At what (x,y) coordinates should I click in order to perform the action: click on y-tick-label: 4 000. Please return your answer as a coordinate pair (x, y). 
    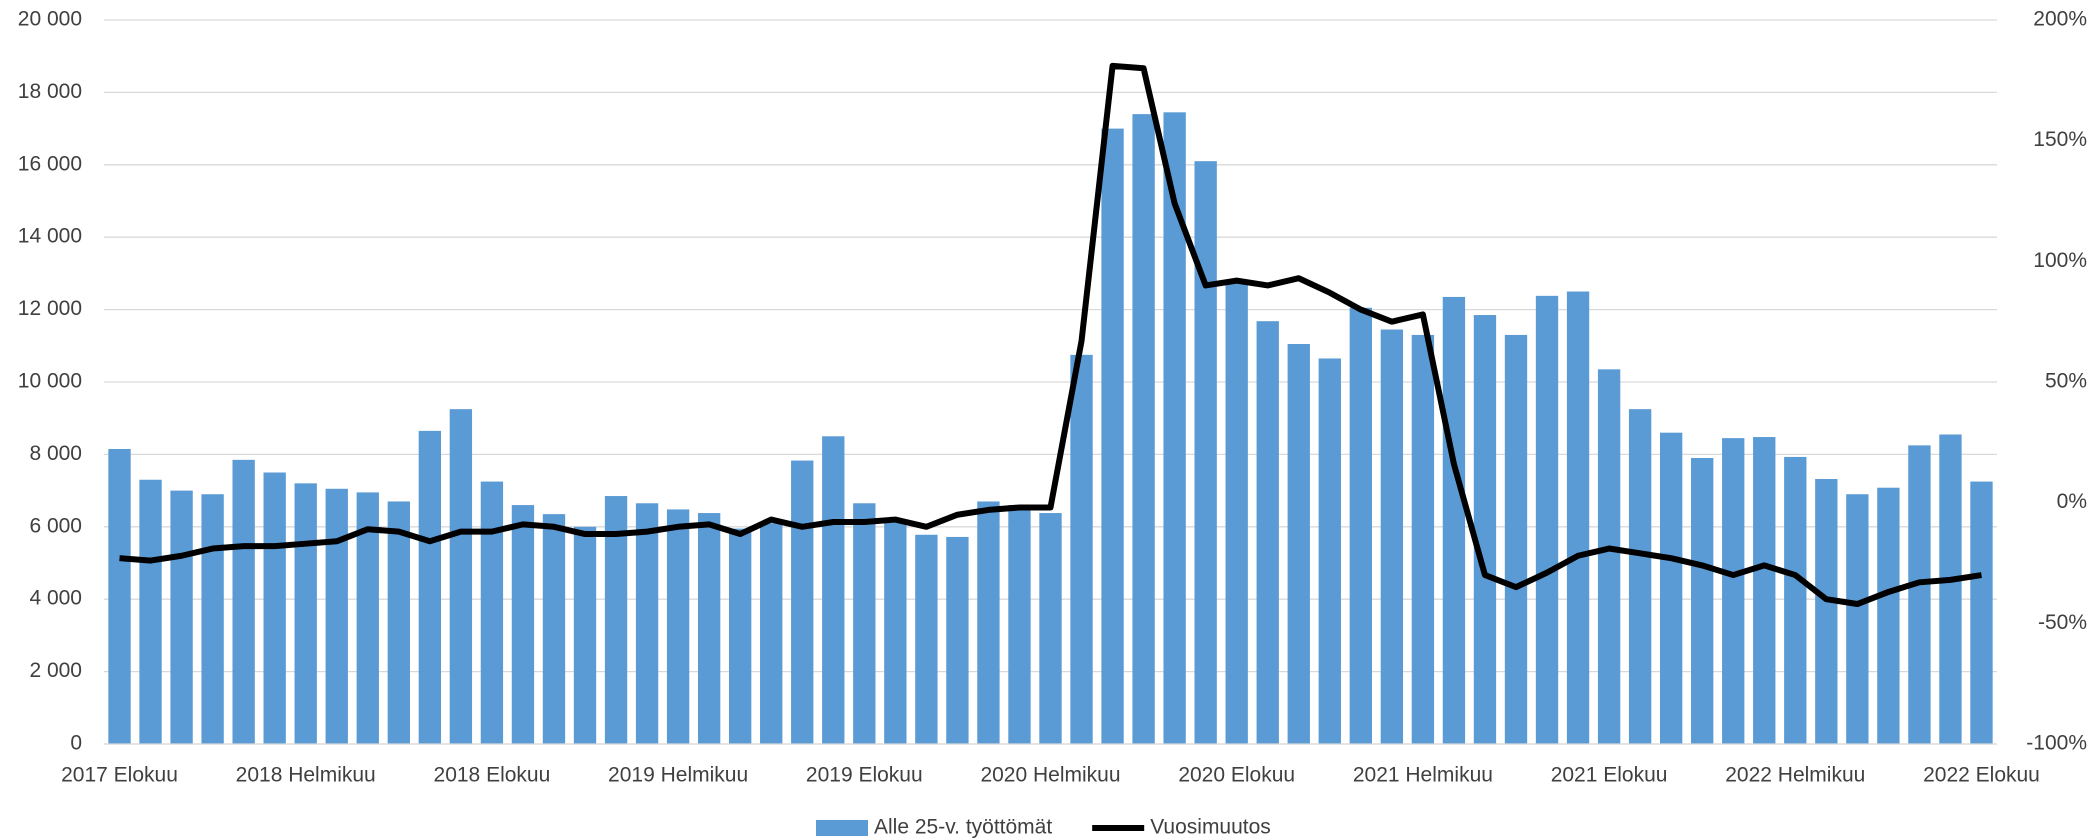
    Looking at the image, I should click on (55, 598).